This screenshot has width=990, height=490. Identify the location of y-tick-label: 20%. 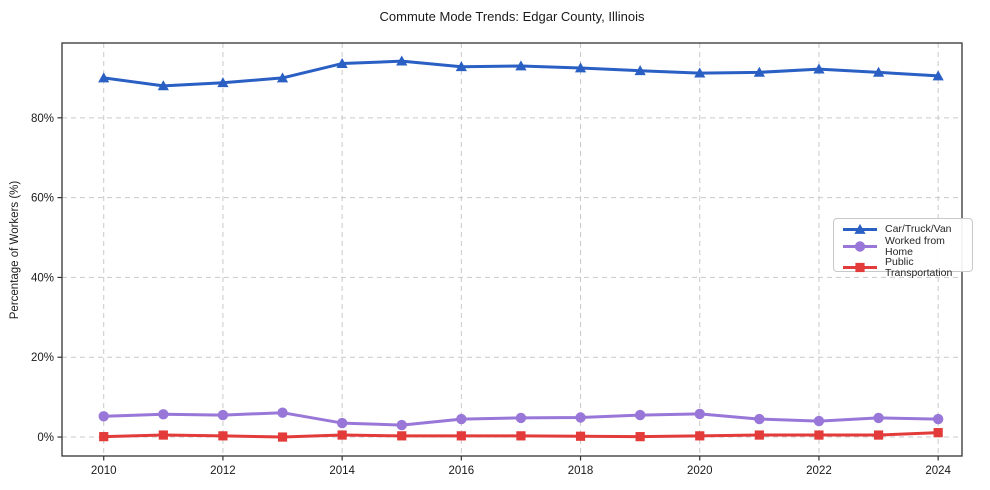
(42, 358).